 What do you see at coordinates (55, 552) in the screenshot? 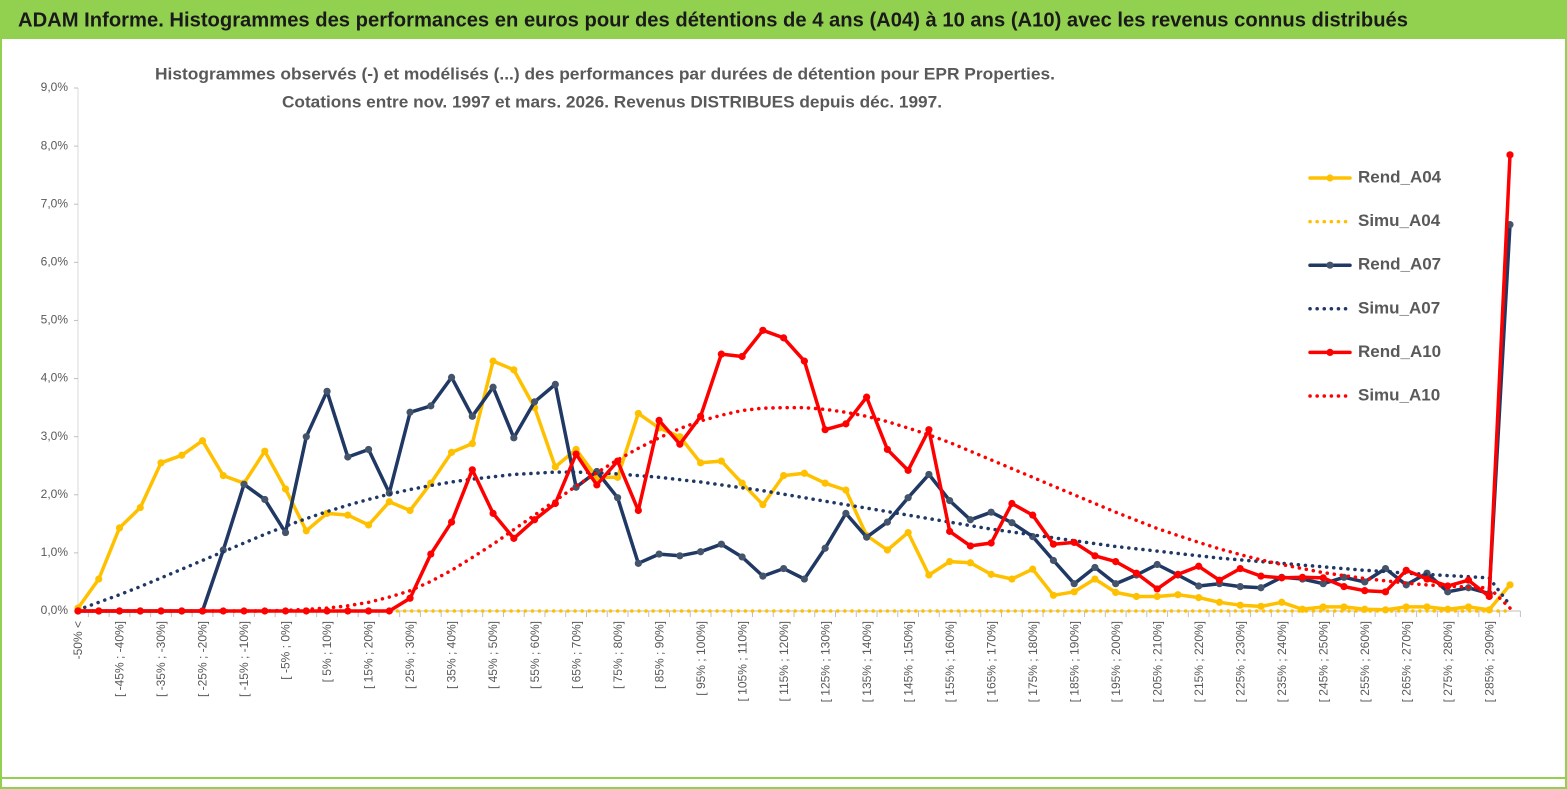
I see `y-tick-label: 1,0%` at bounding box center [55, 552].